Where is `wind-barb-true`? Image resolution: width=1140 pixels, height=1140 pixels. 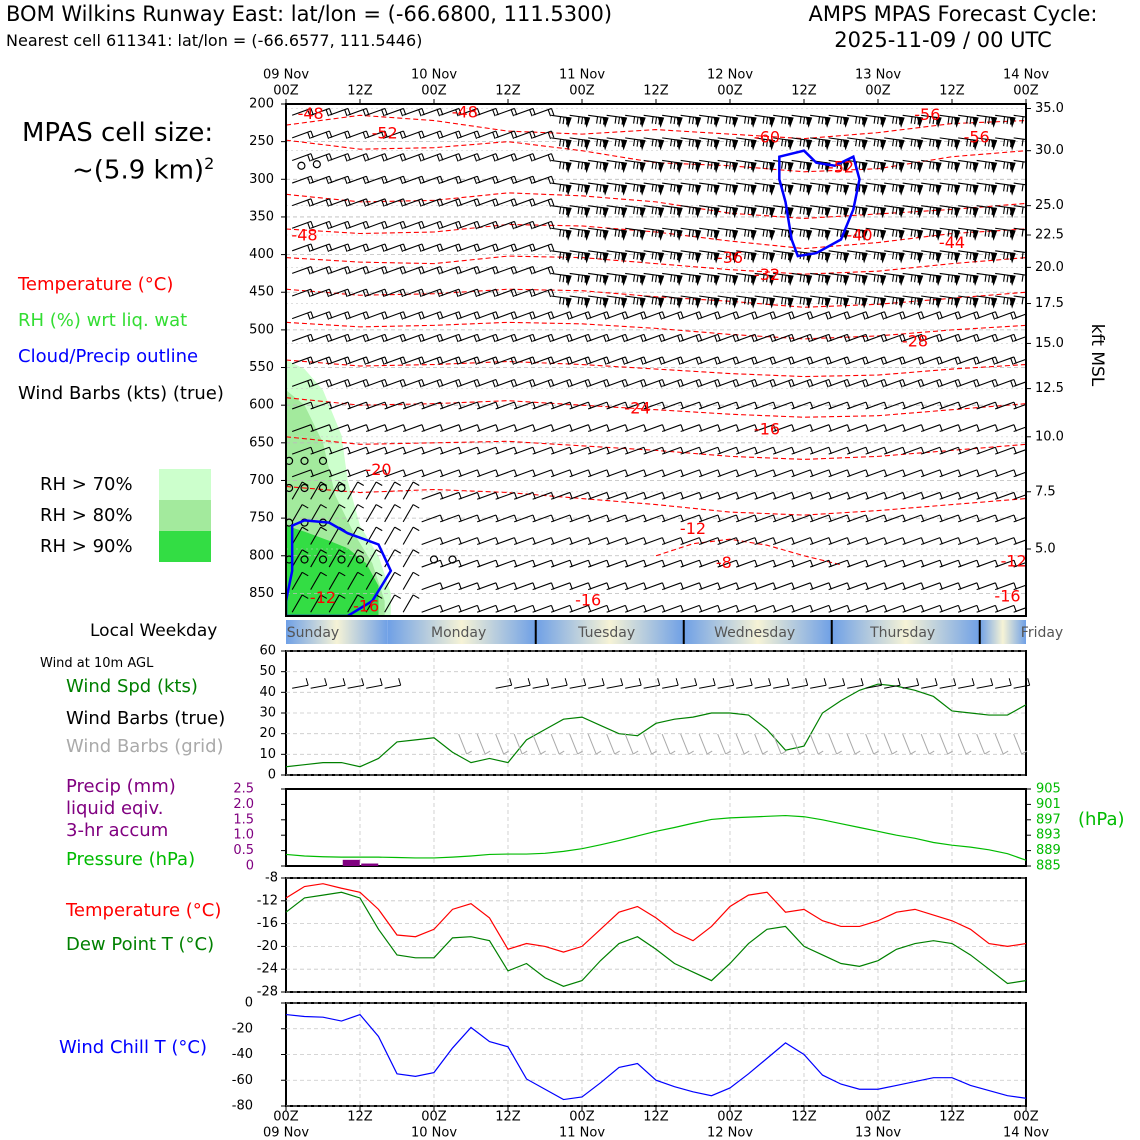
wind-barb-true is located at coordinates (651, 686).